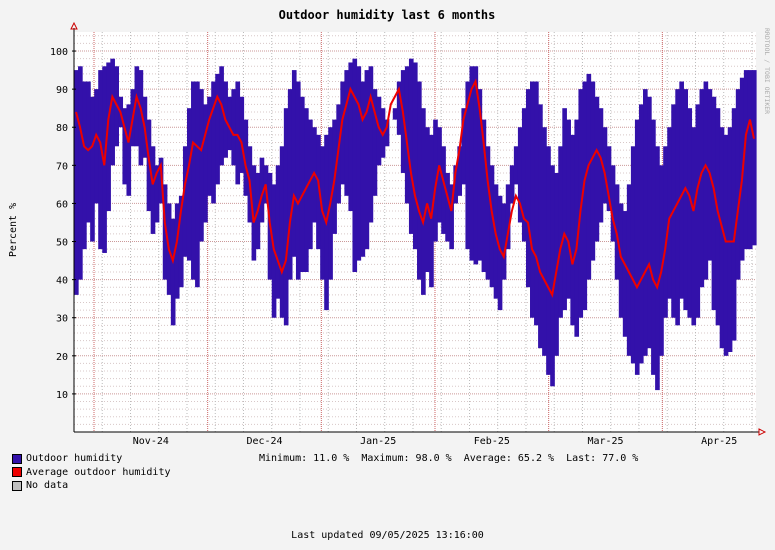 Image resolution: width=775 pixels, height=550 pixels. I want to click on stat-average: Average: 65.2 %, so click(509, 458).